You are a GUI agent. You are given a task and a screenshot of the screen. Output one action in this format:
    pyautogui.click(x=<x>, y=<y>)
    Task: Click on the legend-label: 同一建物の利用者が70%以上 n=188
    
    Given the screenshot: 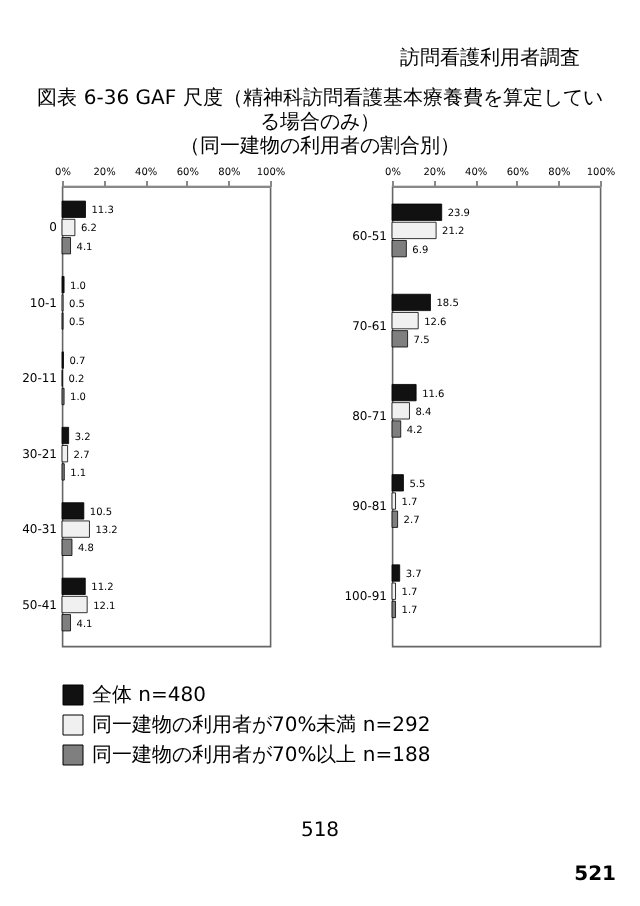 What is the action you would take?
    pyautogui.click(x=261, y=755)
    